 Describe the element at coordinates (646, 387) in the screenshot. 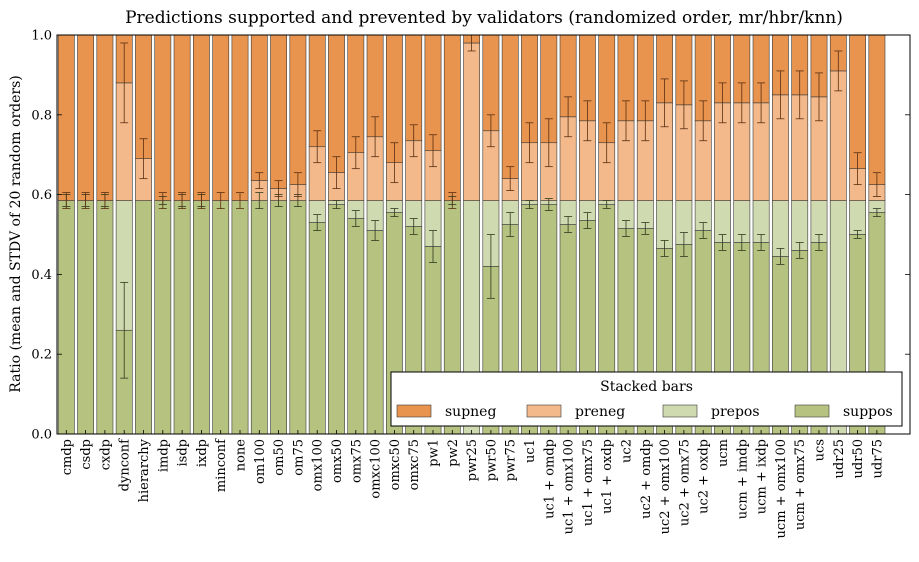

I see `legend-title: Stacked bars` at that location.